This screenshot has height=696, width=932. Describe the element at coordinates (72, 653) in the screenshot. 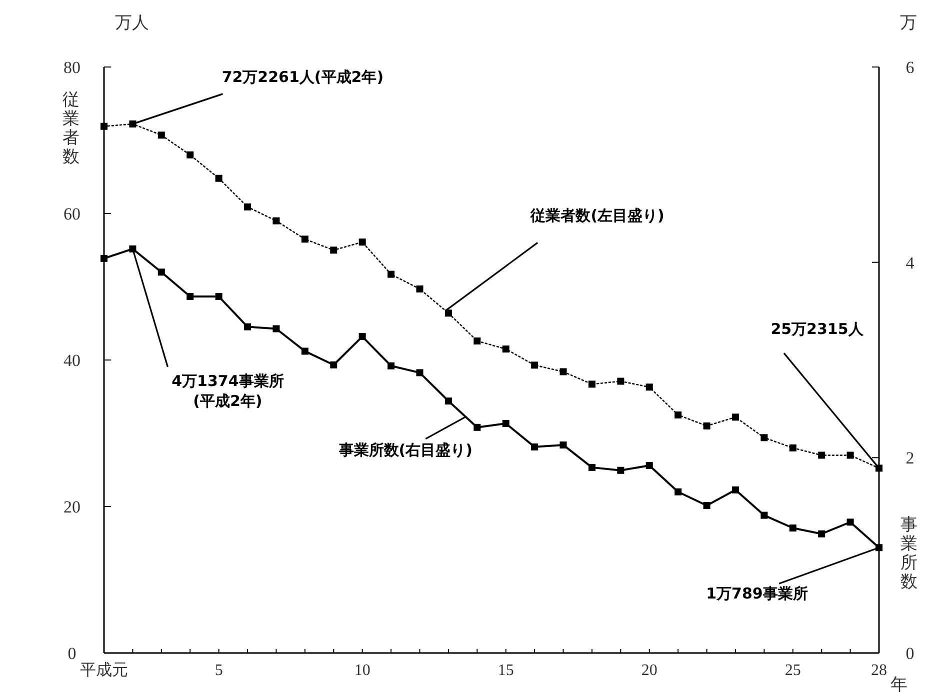

I see `y-tick-label: 0` at that location.